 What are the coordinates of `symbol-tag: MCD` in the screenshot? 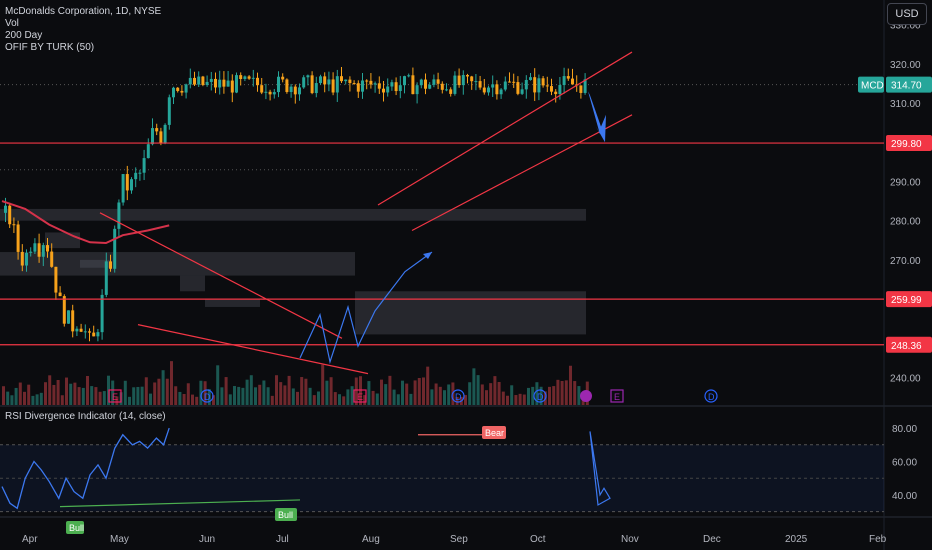 It's located at (872, 86).